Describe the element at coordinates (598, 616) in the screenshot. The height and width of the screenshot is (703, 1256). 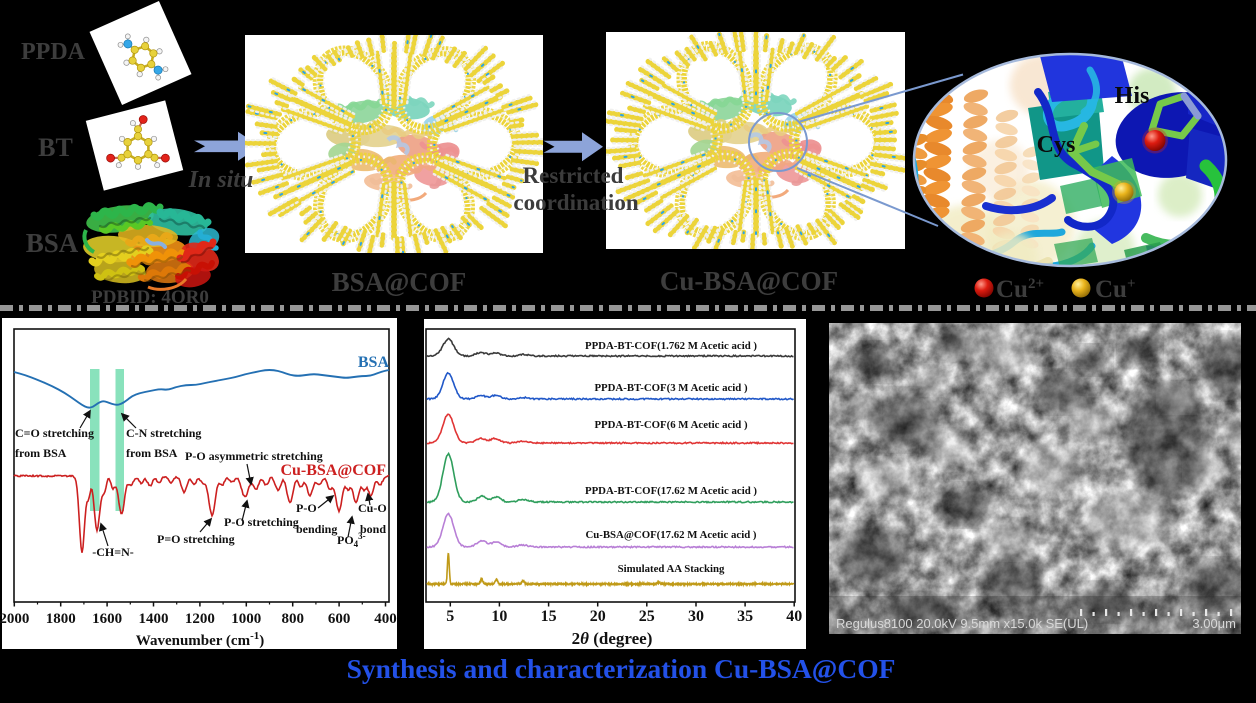
I see `svg-text: 20` at that location.